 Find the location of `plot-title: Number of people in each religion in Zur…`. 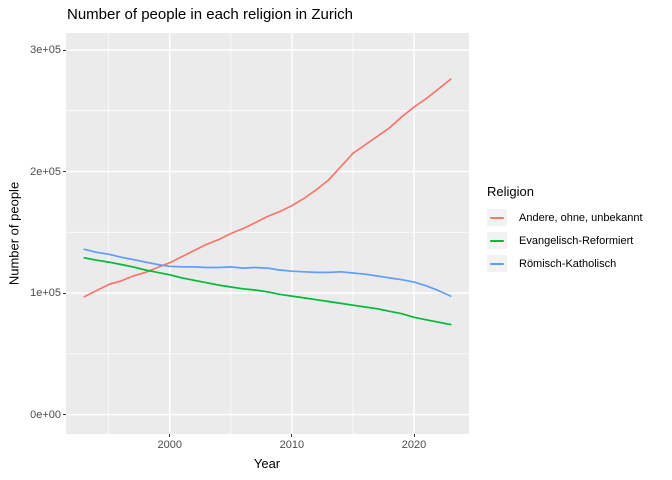

plot-title: Number of people in each religion in Zur… is located at coordinates (210, 14).